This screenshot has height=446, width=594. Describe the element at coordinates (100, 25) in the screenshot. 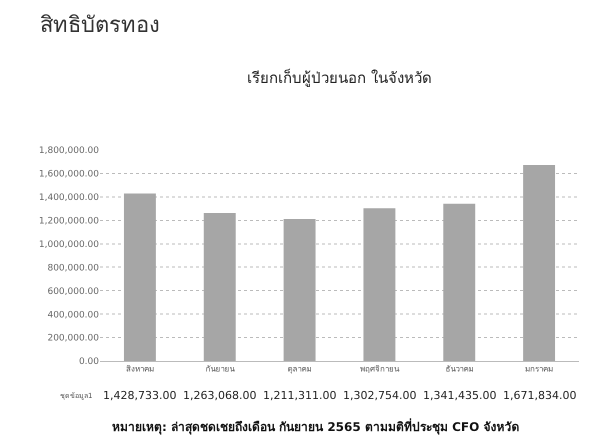

I see `chart-title: สิทธิบัตรทอง` at that location.